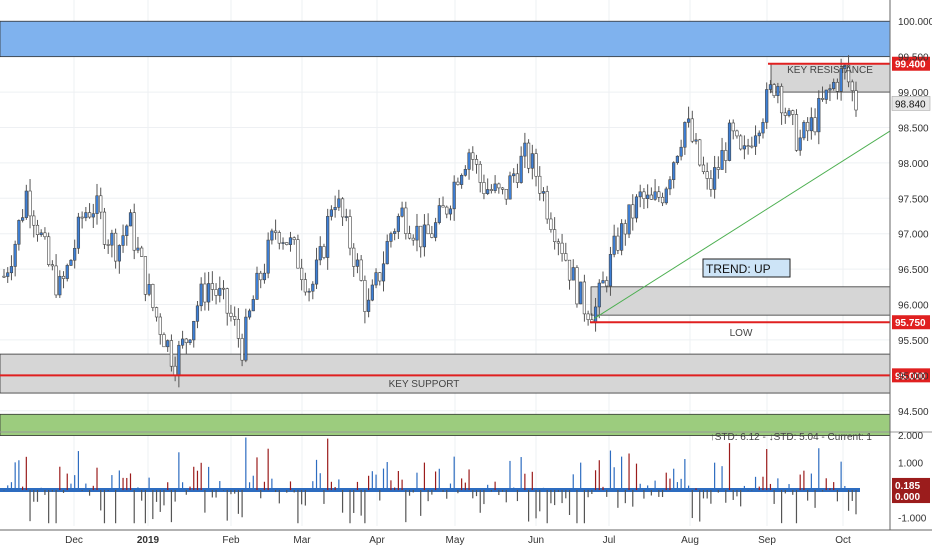 The width and height of the screenshot is (932, 550). Describe the element at coordinates (767, 540) in the screenshot. I see `time-tick-label: Sep` at that location.